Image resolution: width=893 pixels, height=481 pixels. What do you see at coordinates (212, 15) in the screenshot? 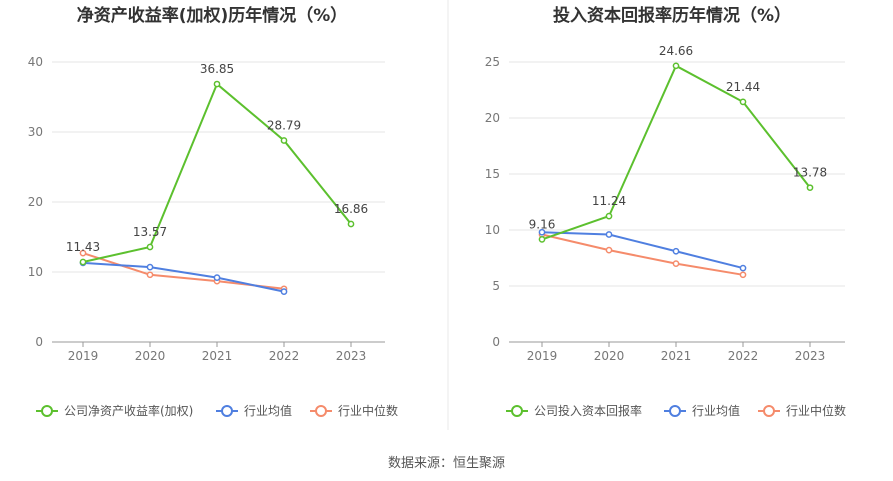
I see `chart-title: 净资产收益率(加权)历年情况（%）` at bounding box center [212, 15].